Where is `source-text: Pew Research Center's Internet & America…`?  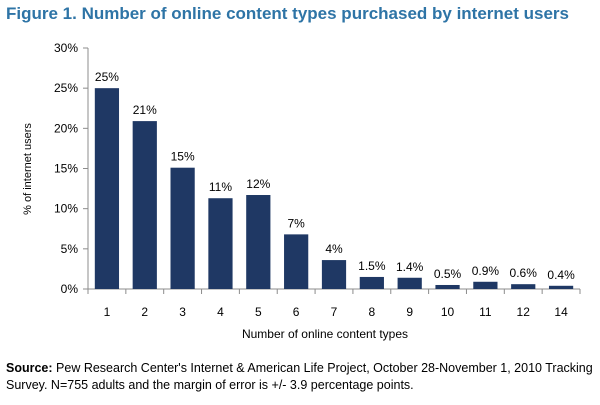
source-text: Pew Research Center's Internet & America… is located at coordinates (299, 376).